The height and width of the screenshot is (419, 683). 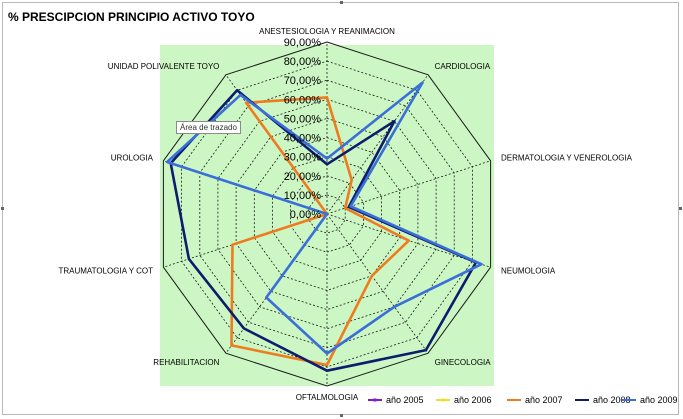 What do you see at coordinates (303, 81) in the screenshot?
I see `tick-label: 70,00%` at bounding box center [303, 81].